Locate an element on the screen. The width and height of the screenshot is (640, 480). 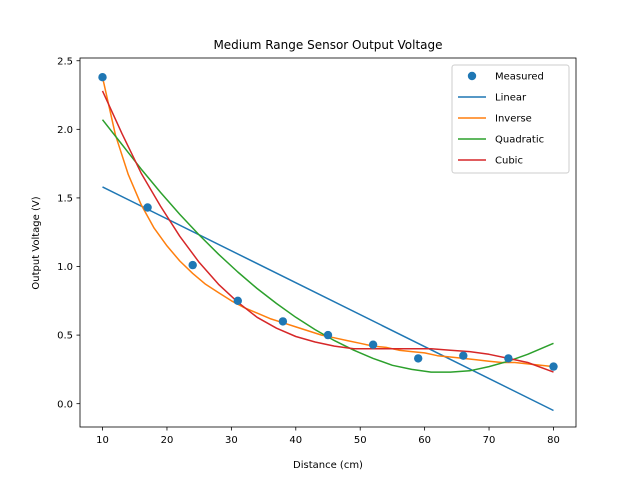
x-tick-label: 80 is located at coordinates (553, 440).